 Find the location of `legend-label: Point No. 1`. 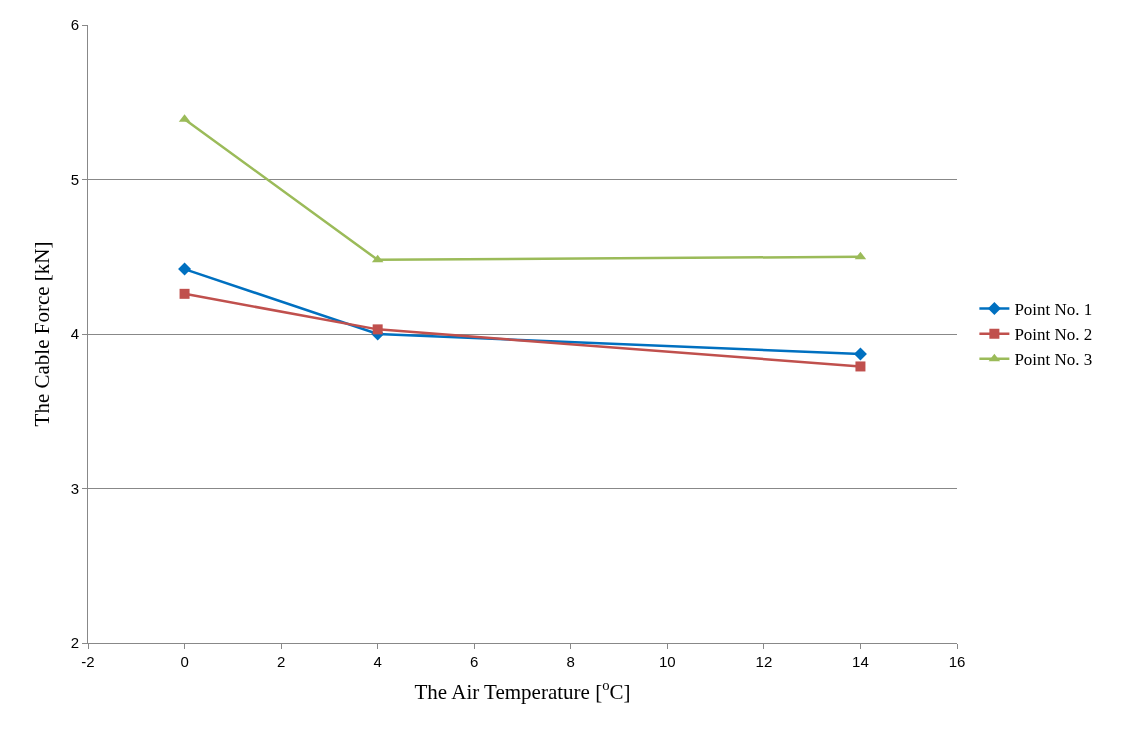

legend-label: Point No. 1 is located at coordinates (1053, 310).